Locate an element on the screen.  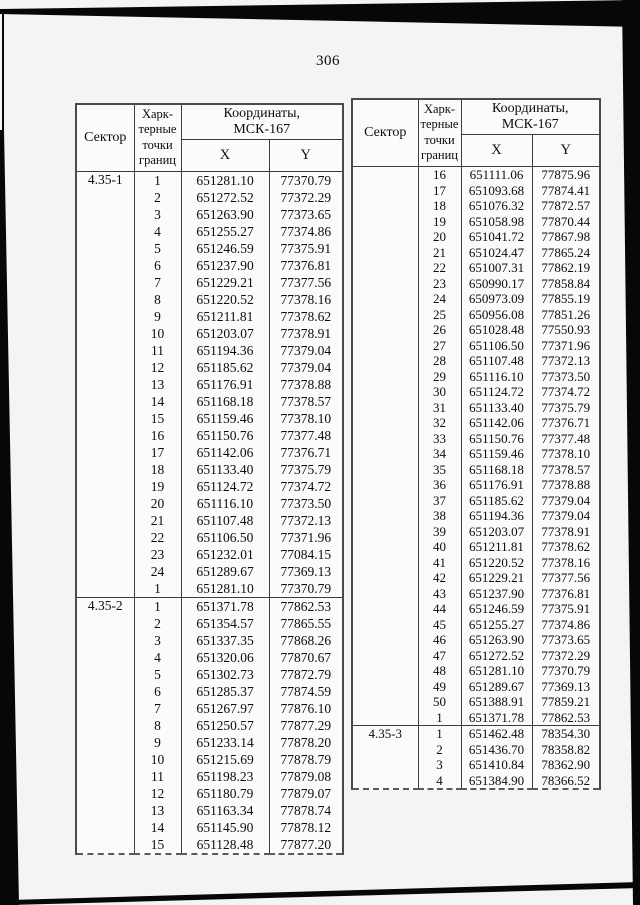
y-coordinate-cell: 77855.19 is located at coordinates (566, 299).